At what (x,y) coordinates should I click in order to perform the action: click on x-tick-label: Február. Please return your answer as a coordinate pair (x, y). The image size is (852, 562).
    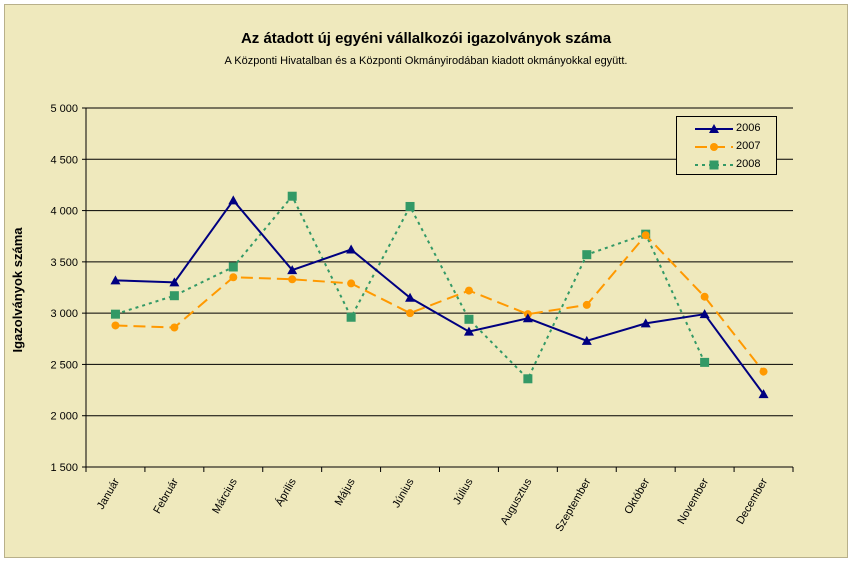
    Looking at the image, I should click on (166, 496).